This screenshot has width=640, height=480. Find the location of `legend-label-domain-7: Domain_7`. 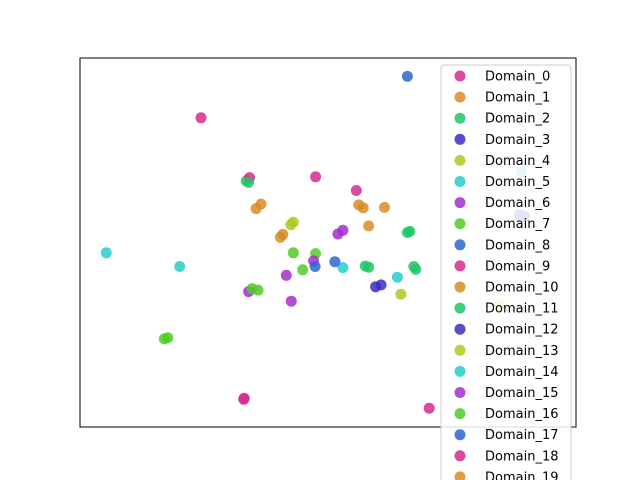

legend-label-domain-7: Domain_7 is located at coordinates (517, 224).